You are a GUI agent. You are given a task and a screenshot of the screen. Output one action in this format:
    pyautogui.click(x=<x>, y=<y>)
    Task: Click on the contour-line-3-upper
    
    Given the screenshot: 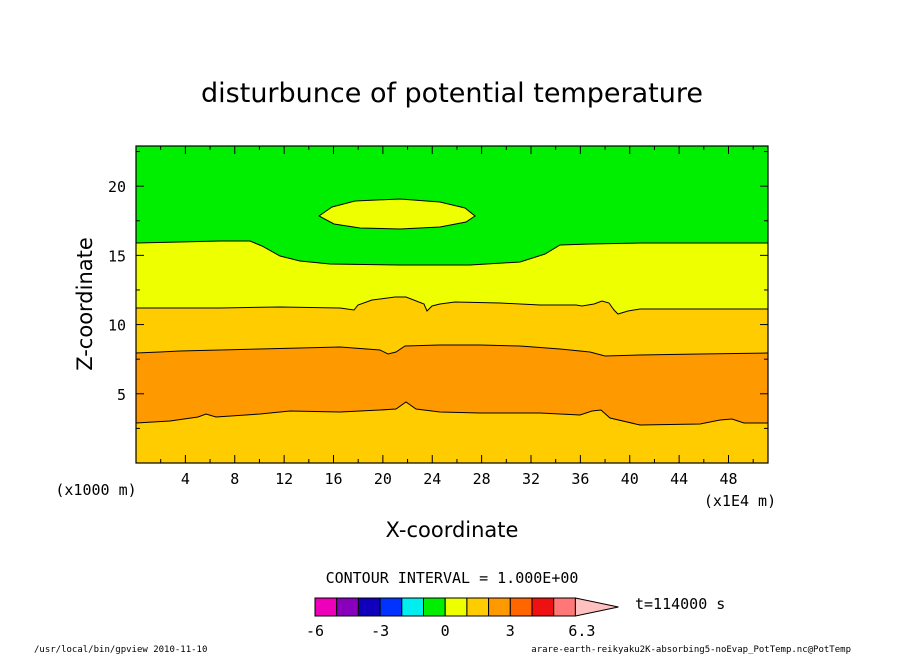 What is the action you would take?
    pyautogui.click(x=452, y=305)
    